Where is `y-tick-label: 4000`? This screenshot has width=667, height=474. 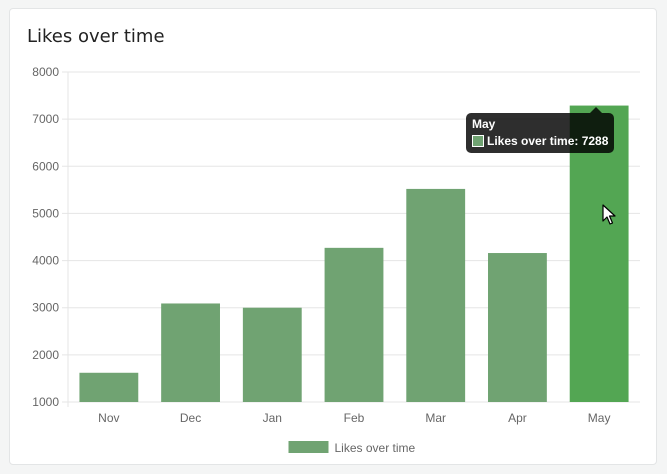
y-tick-label: 4000 is located at coordinates (45, 261).